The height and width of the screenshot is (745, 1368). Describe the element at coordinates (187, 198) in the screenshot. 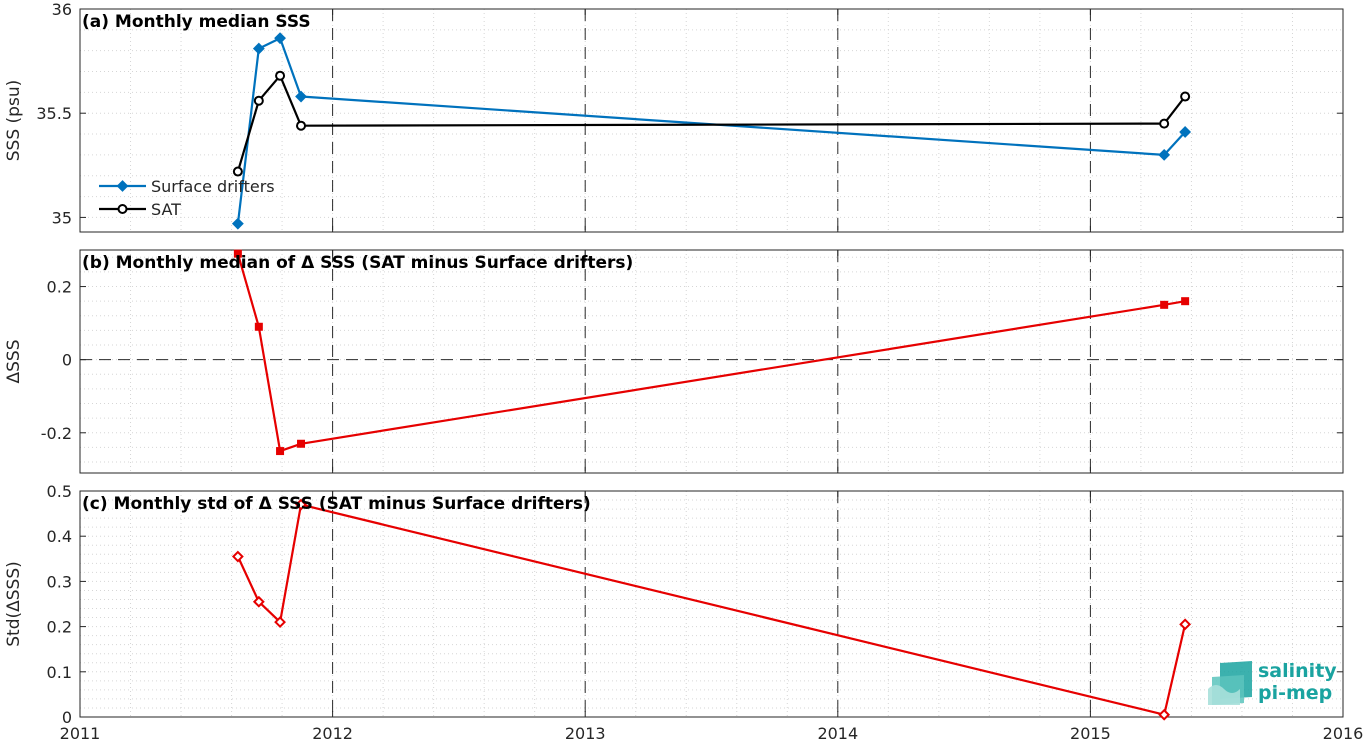

I see `legend: Surface drifters SAT` at that location.